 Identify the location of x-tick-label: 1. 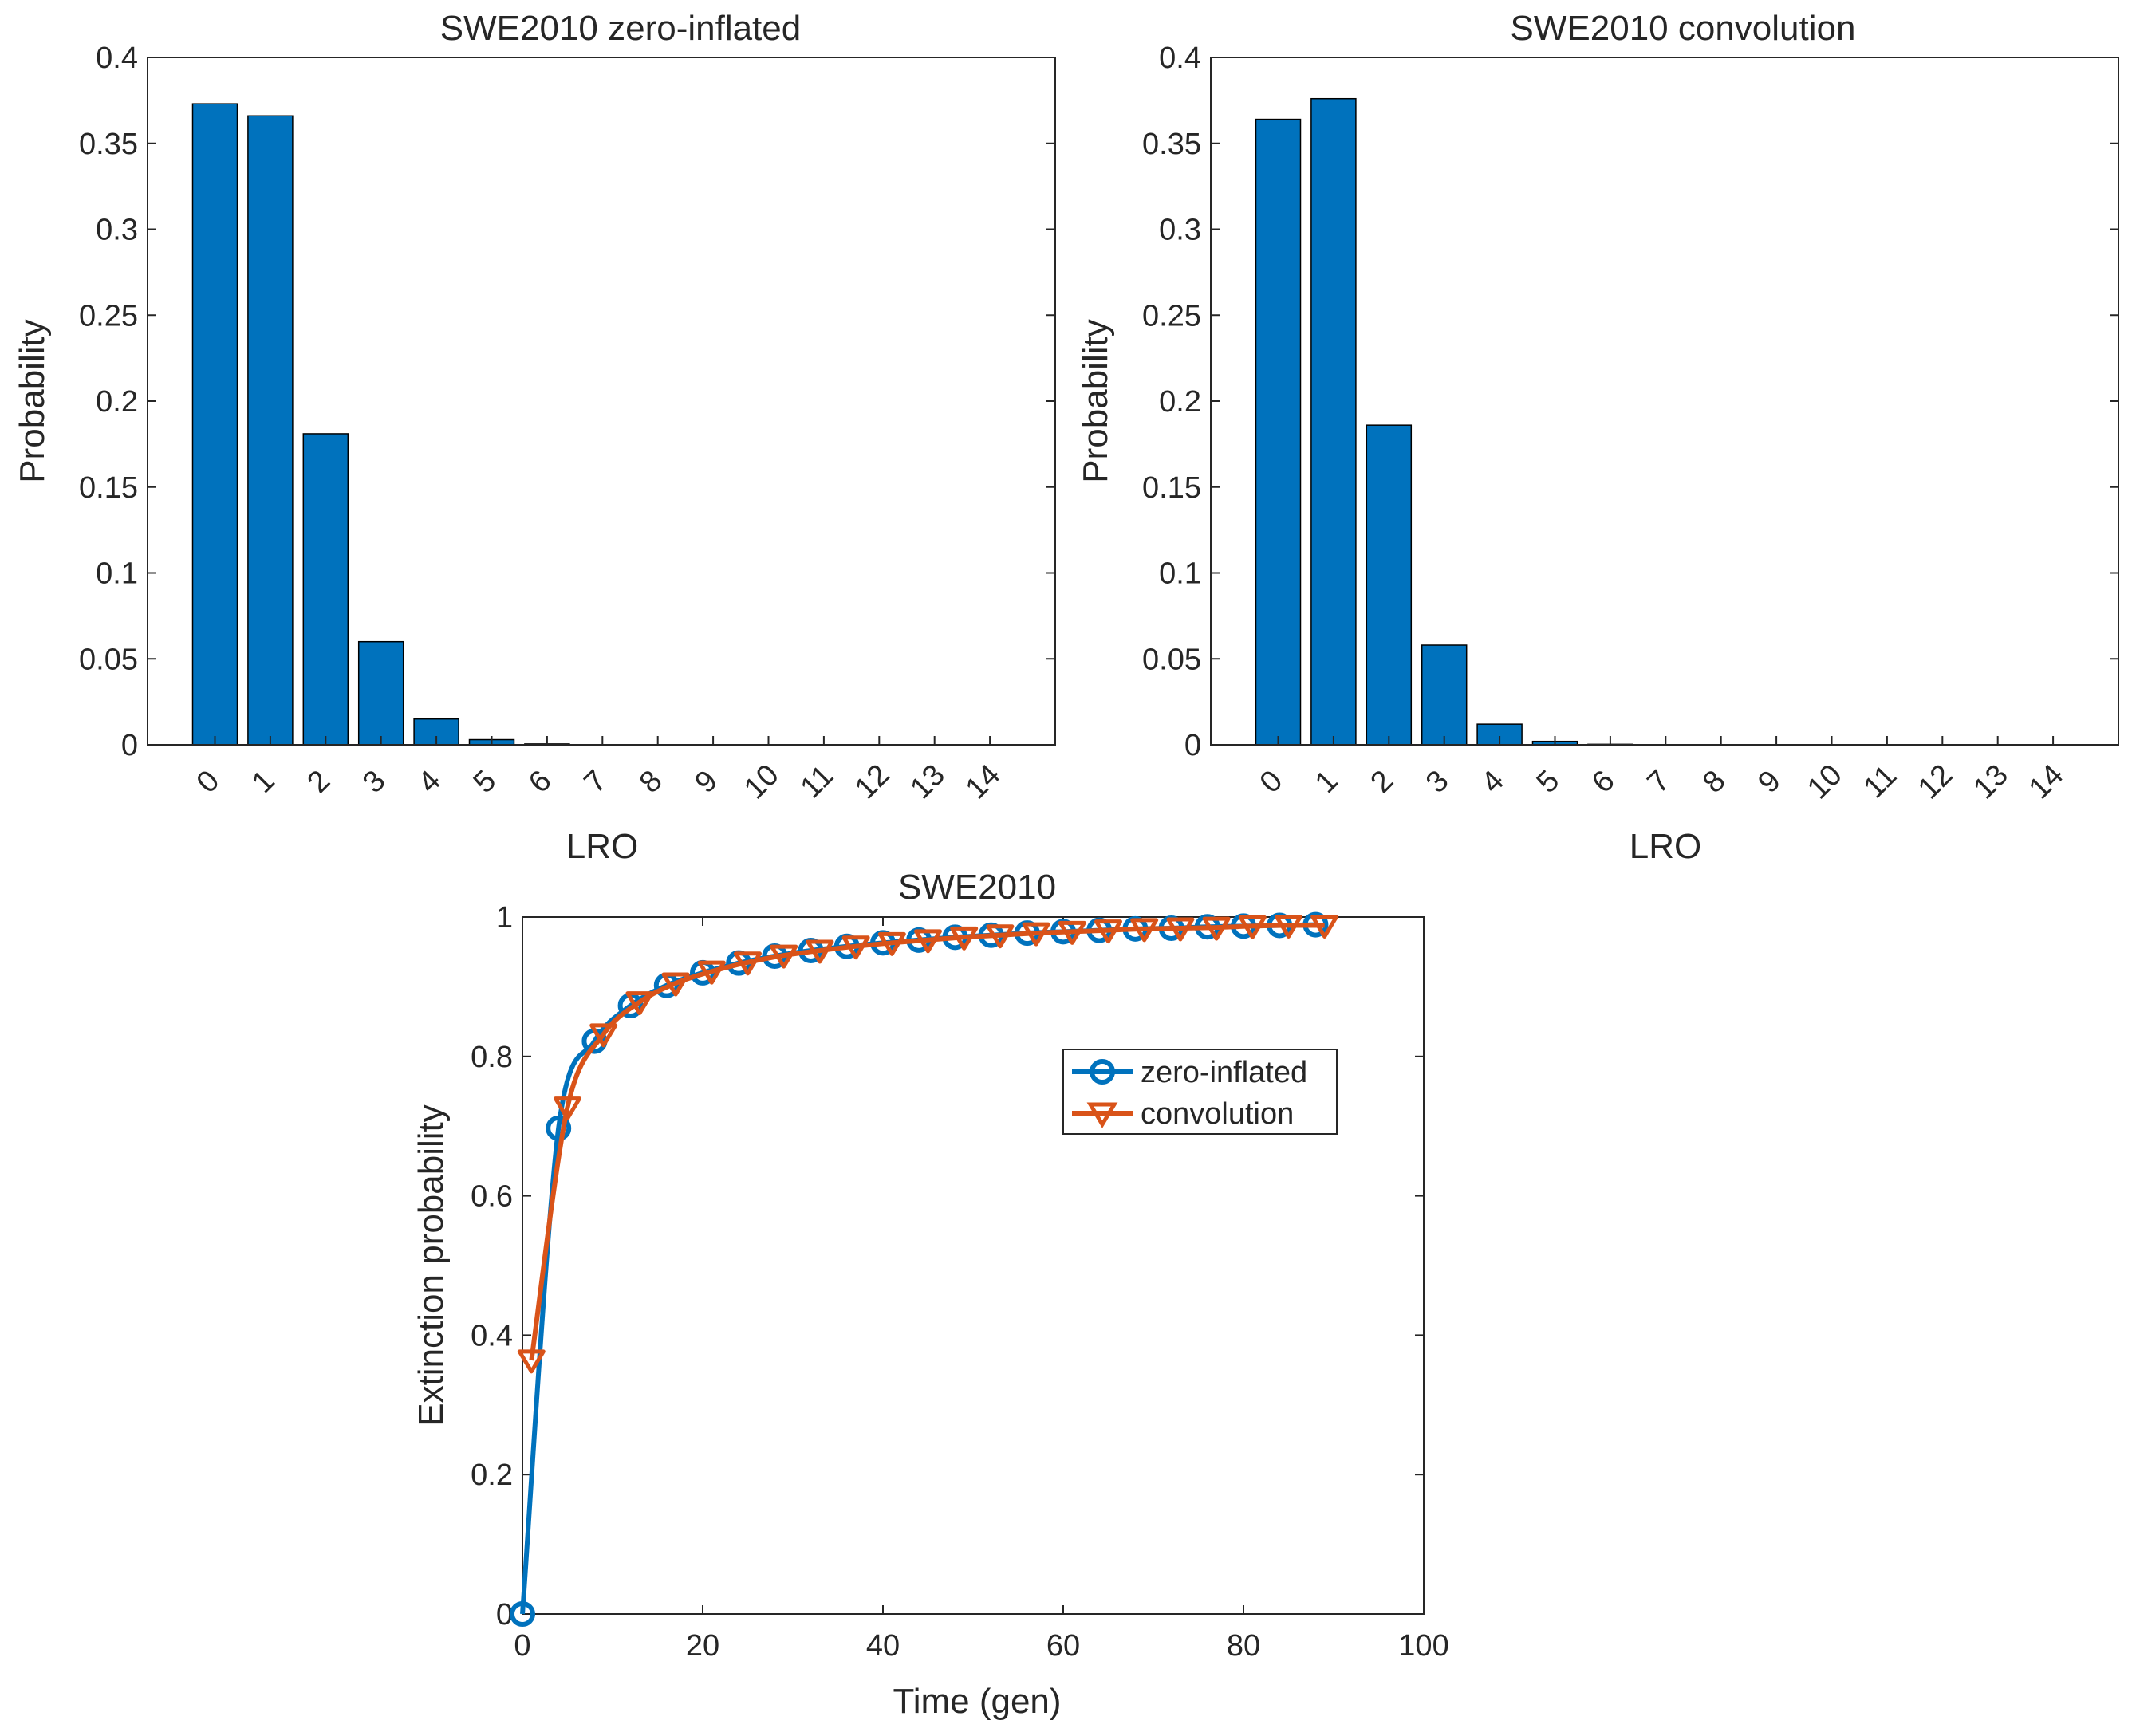
(1327, 782).